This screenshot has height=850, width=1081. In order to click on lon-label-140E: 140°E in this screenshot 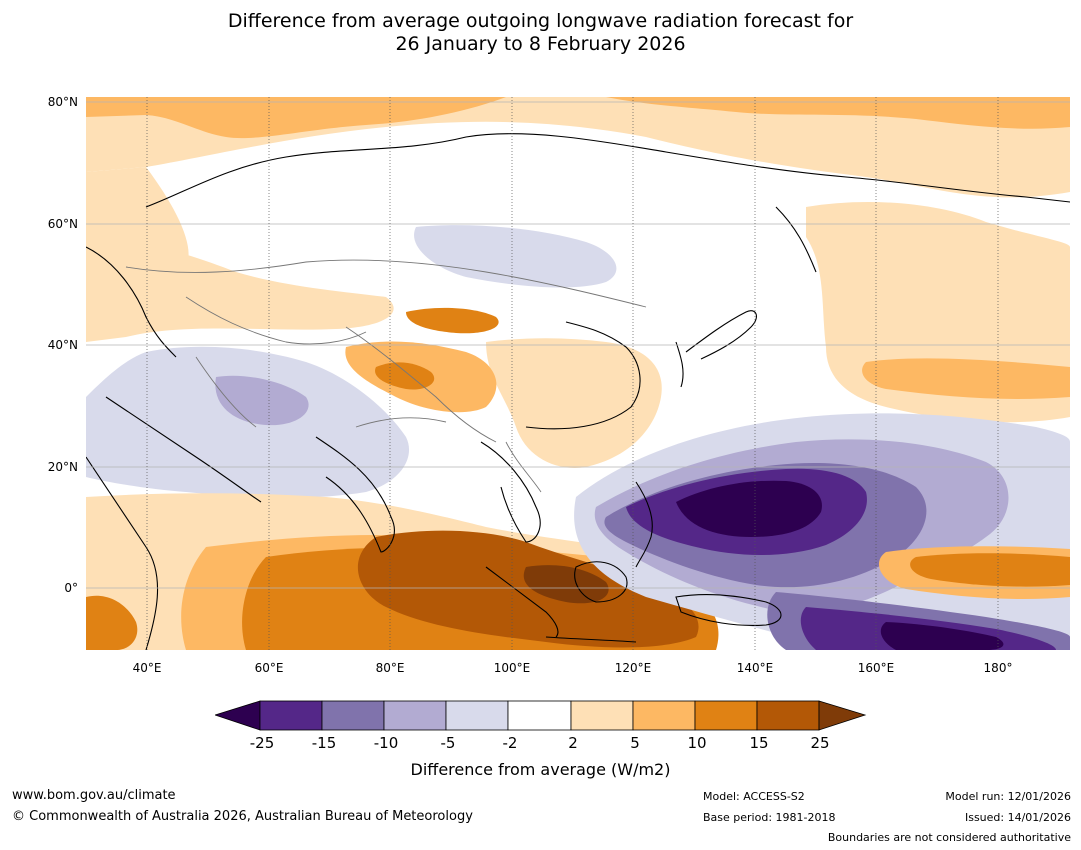, I will do `click(755, 668)`.